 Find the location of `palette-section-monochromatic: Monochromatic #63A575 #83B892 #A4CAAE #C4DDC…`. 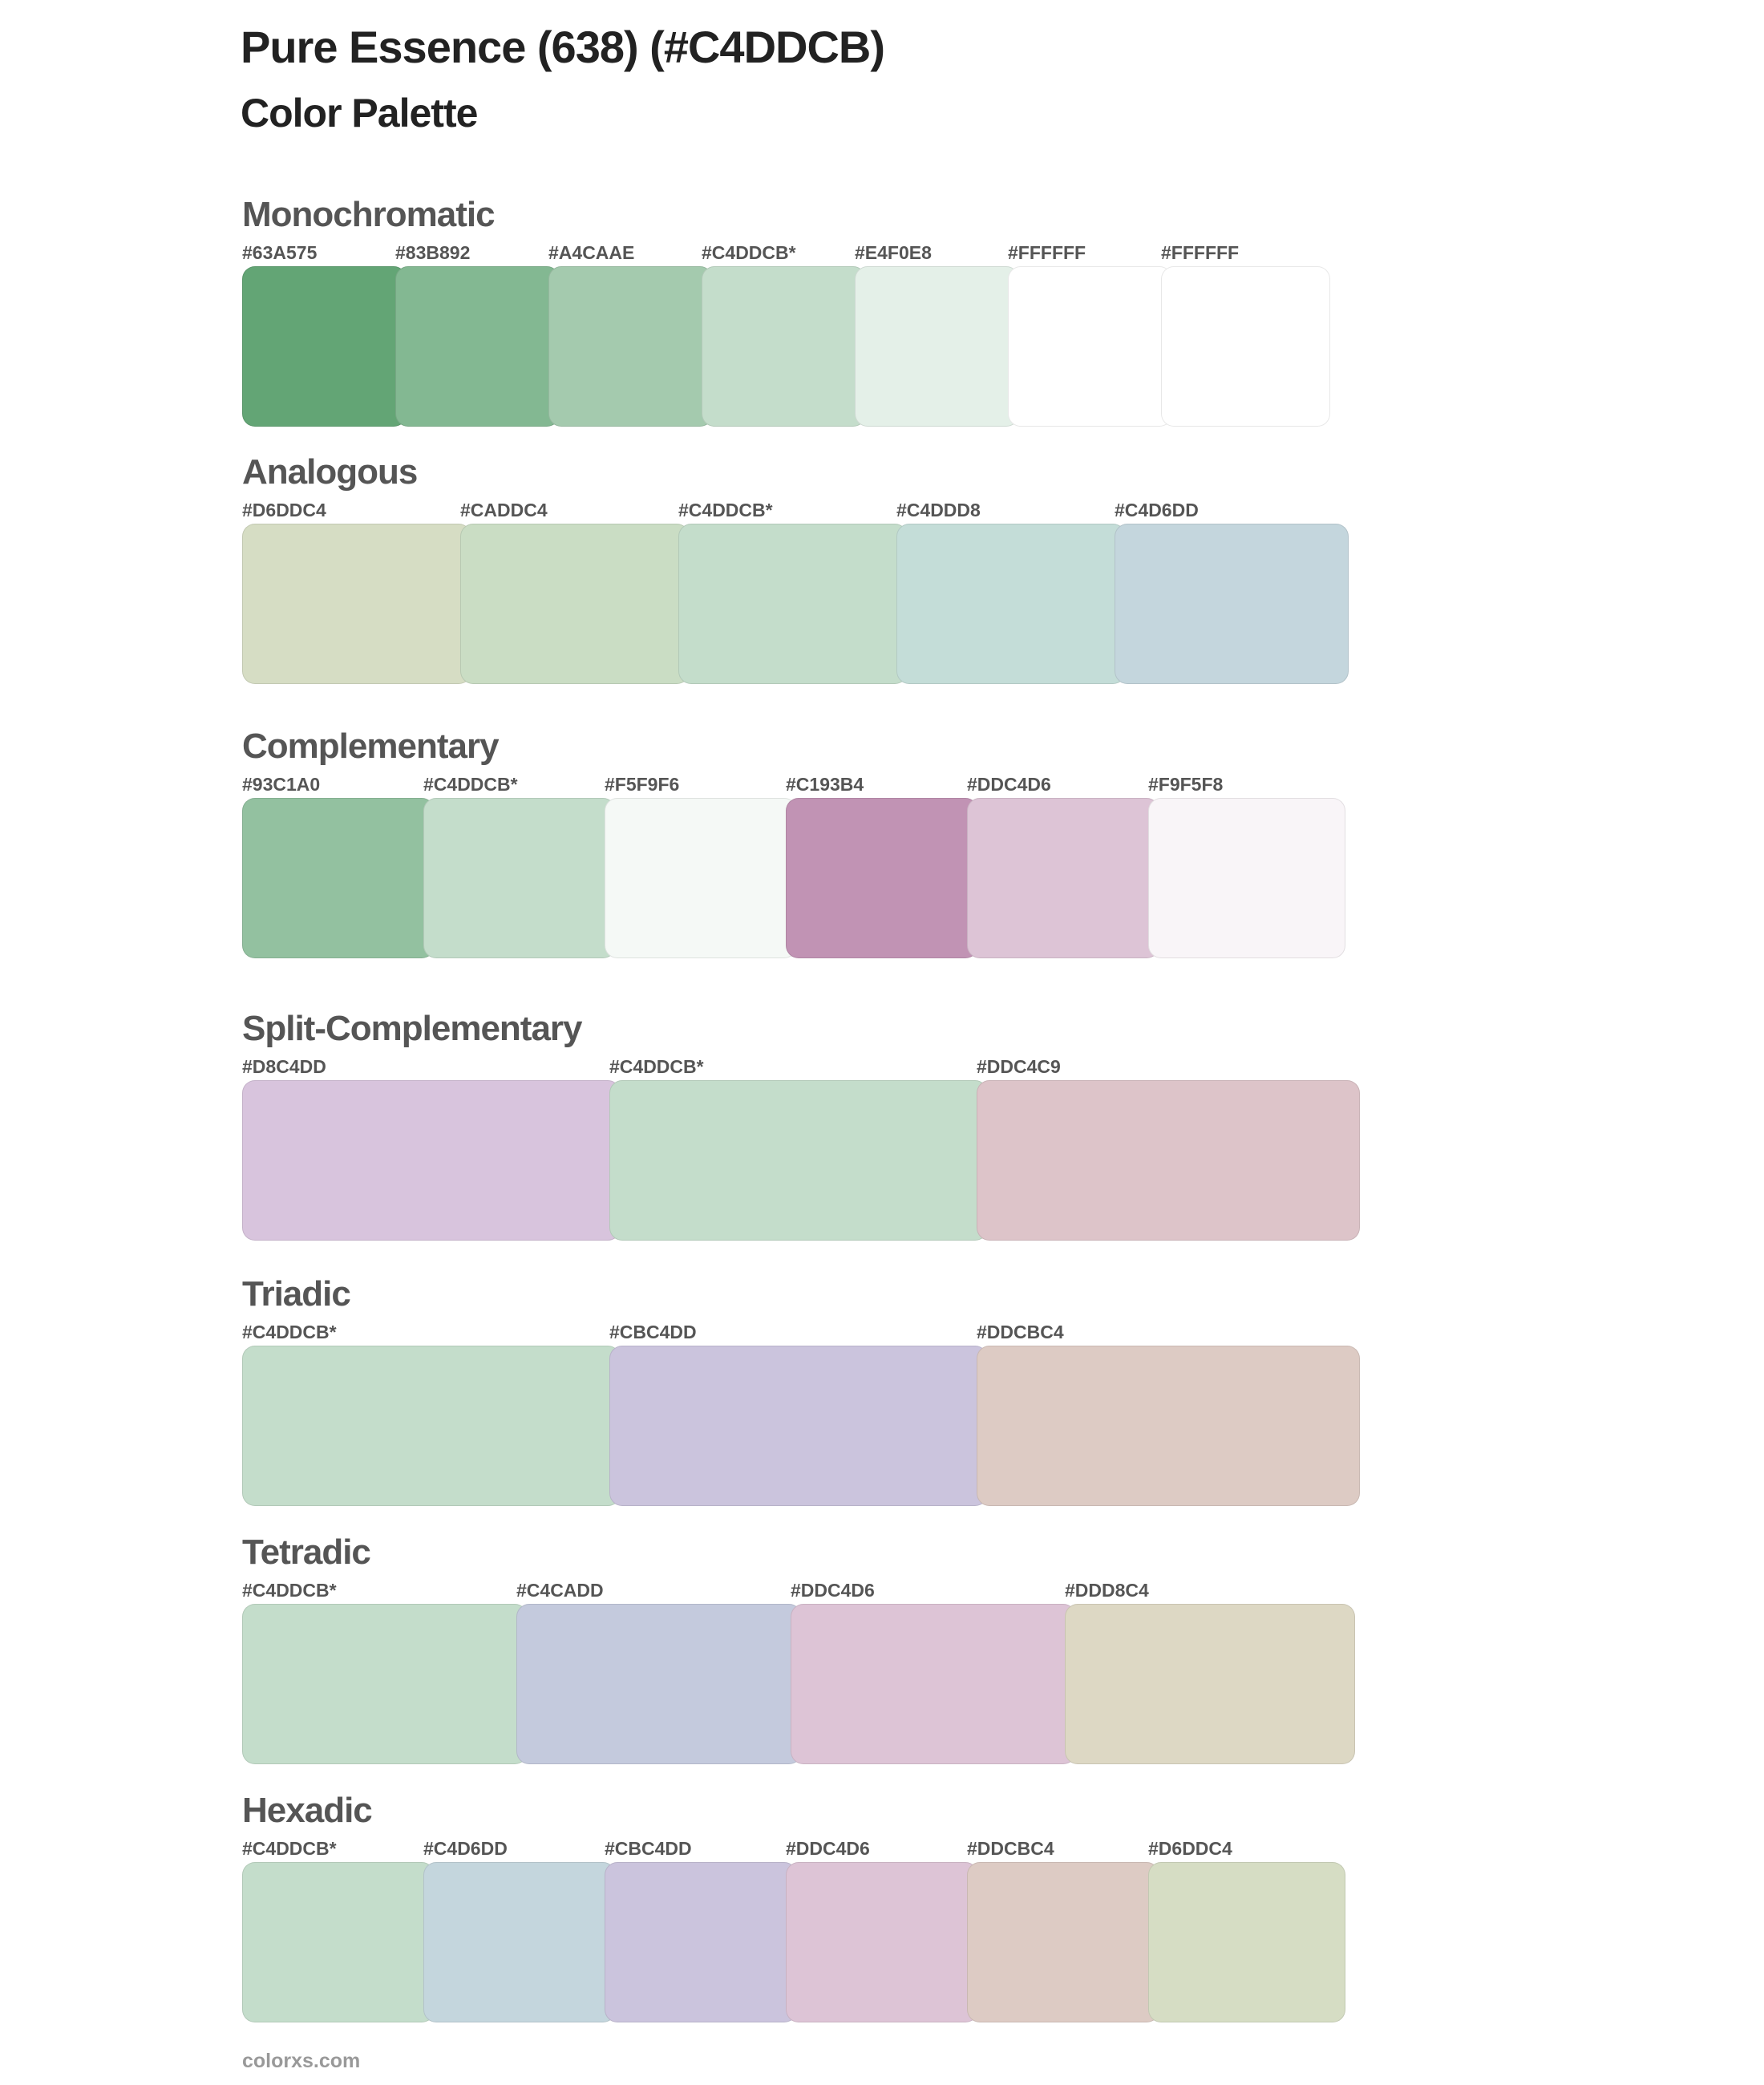

palette-section-monochromatic: Monochromatic #63A575 #83B892 #A4CAAE #C4DDC… is located at coordinates (843, 310).